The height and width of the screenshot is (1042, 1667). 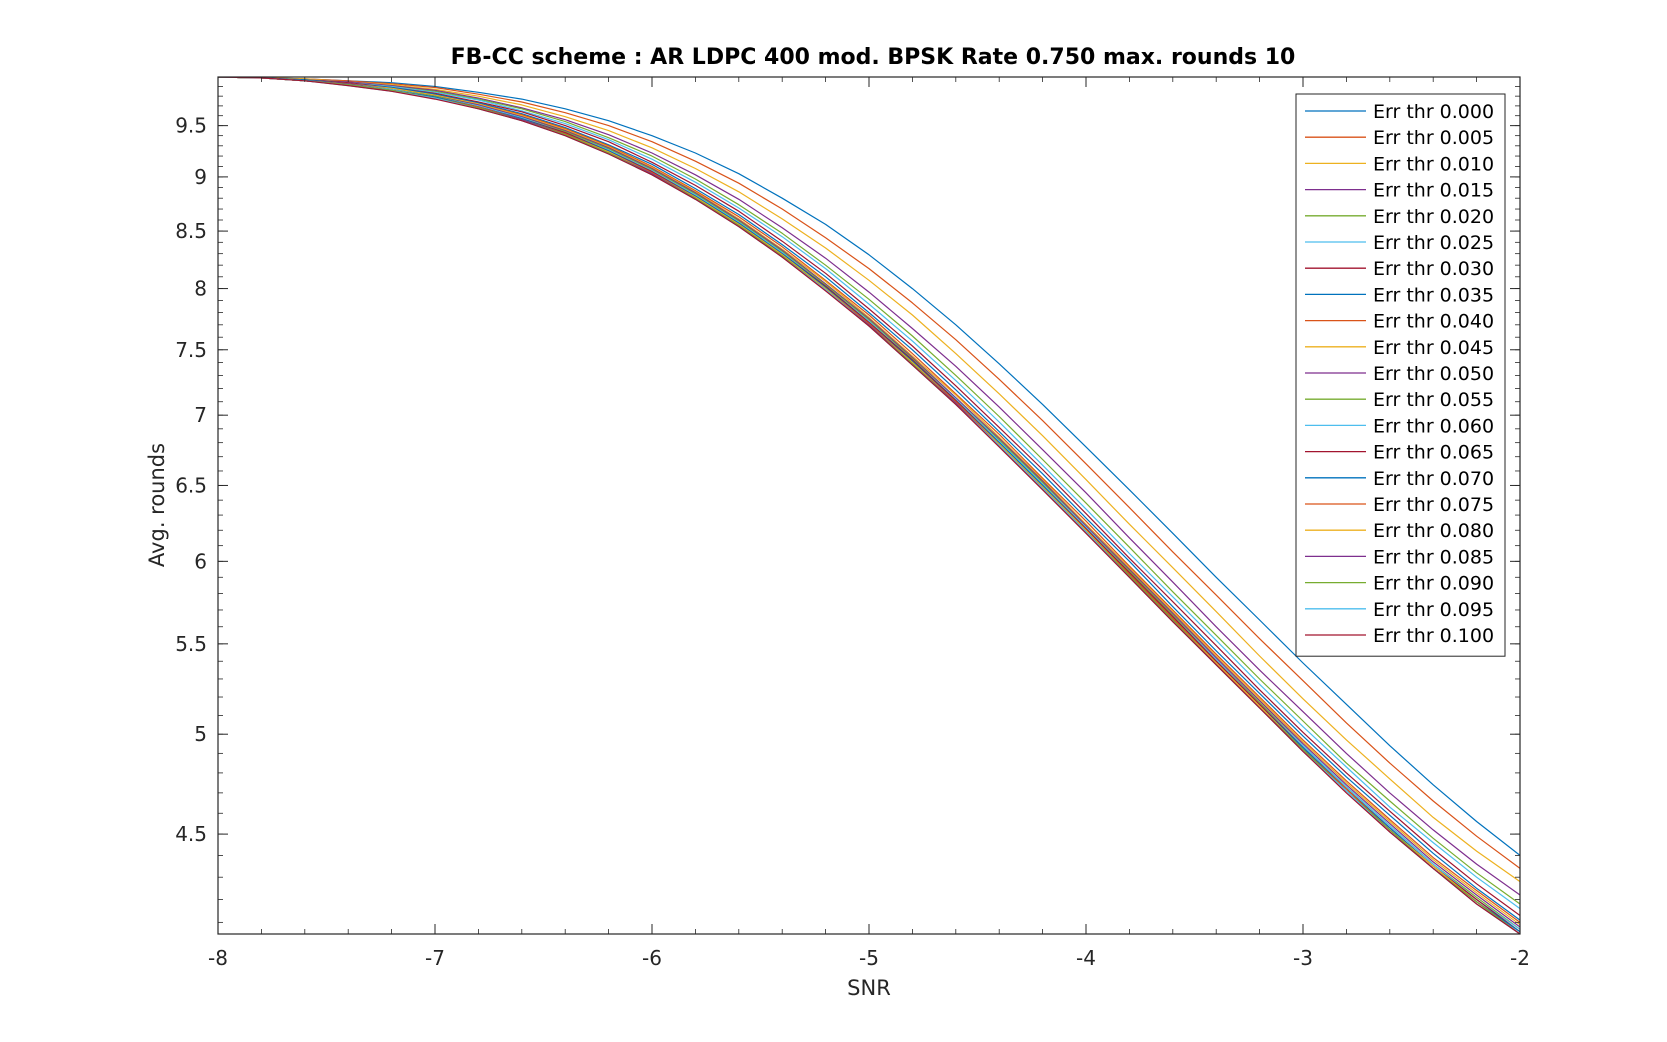 What do you see at coordinates (1433, 374) in the screenshot?
I see `legend-label-10: Err thr 0.050` at bounding box center [1433, 374].